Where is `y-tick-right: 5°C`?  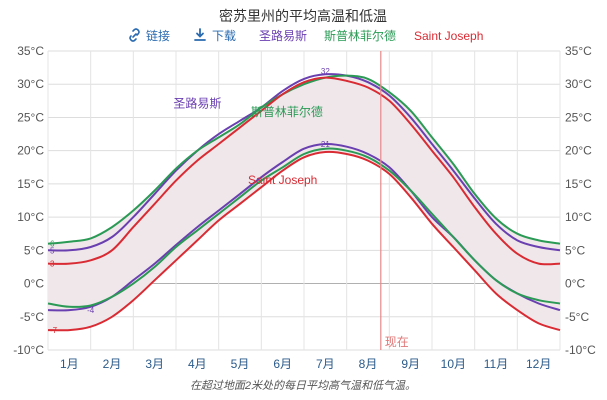 y-tick-right: 5°C is located at coordinates (575, 250).